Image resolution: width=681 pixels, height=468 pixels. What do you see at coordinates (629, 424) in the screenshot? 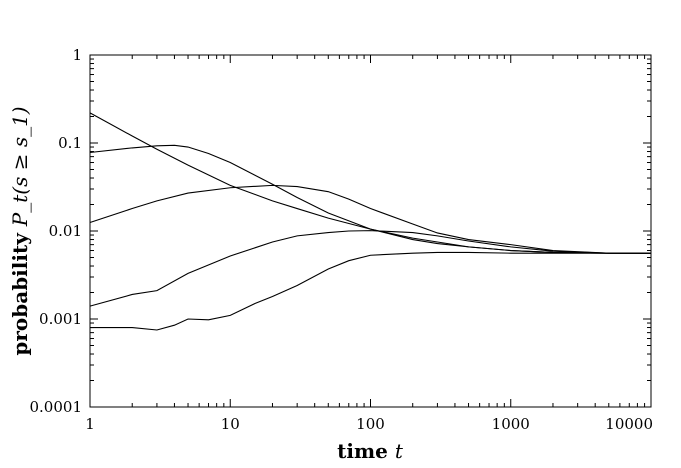
I see `x-tick-label: 10000` at bounding box center [629, 424].